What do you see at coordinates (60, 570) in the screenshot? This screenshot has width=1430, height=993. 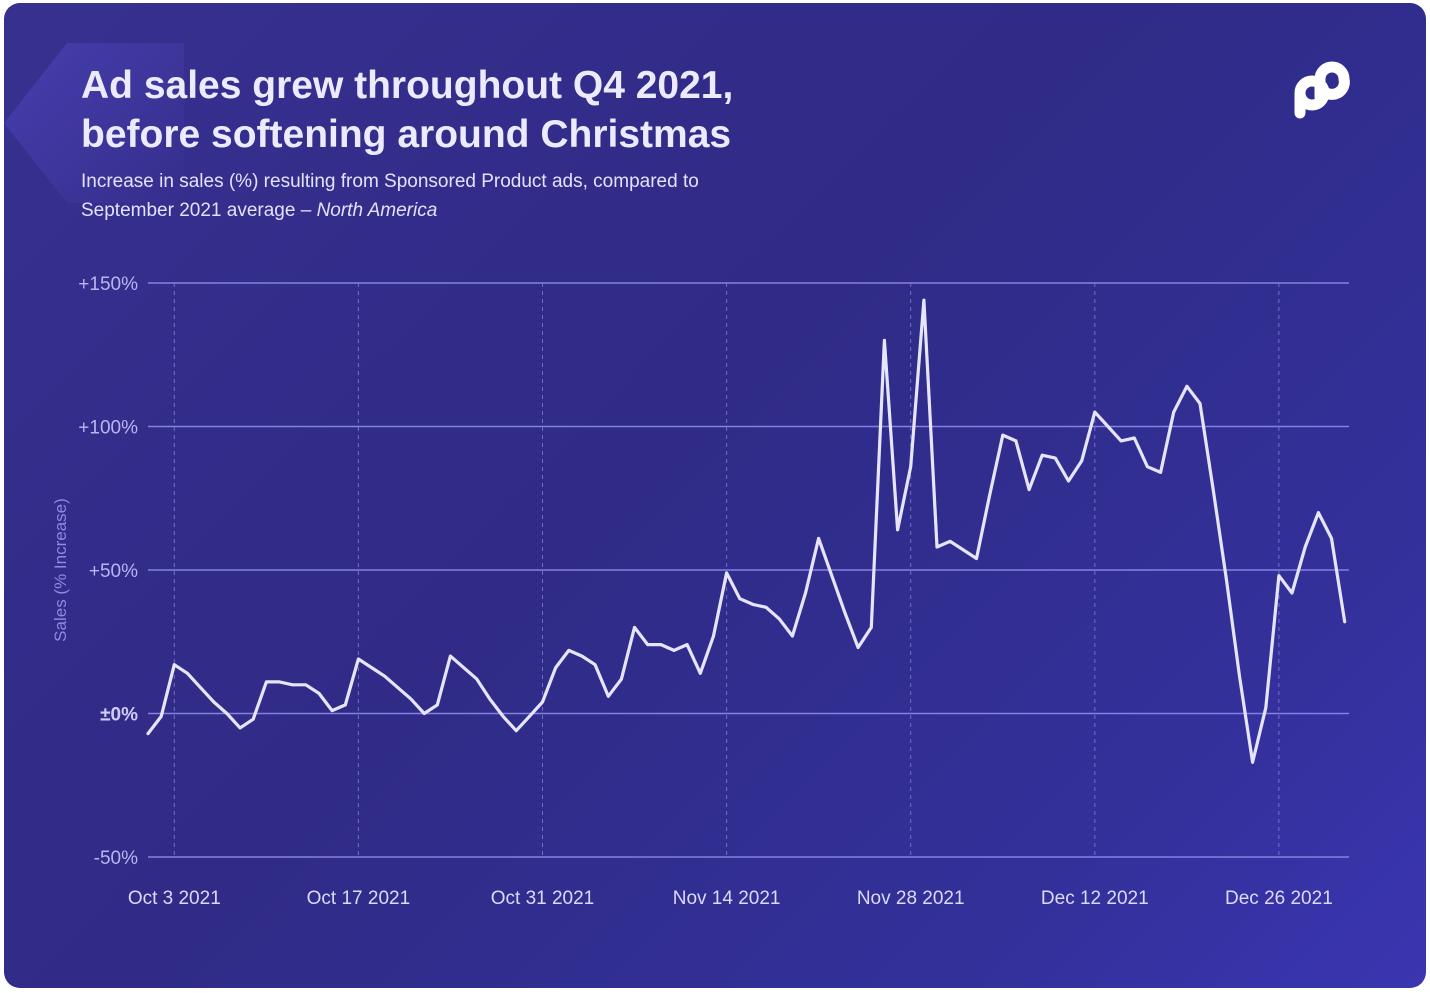 I see `y-axis-label: Sales (% Increase)` at bounding box center [60, 570].